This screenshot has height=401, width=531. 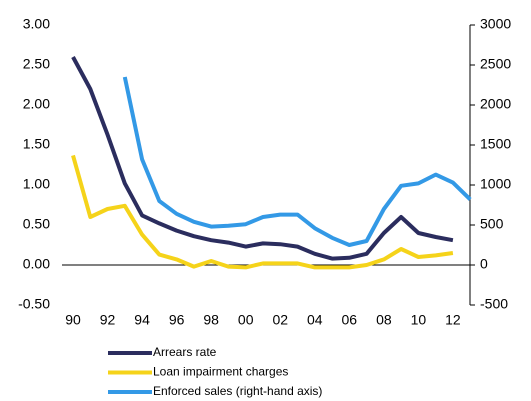 What do you see at coordinates (495, 64) in the screenshot?
I see `y2-tick-label: 2500` at bounding box center [495, 64].